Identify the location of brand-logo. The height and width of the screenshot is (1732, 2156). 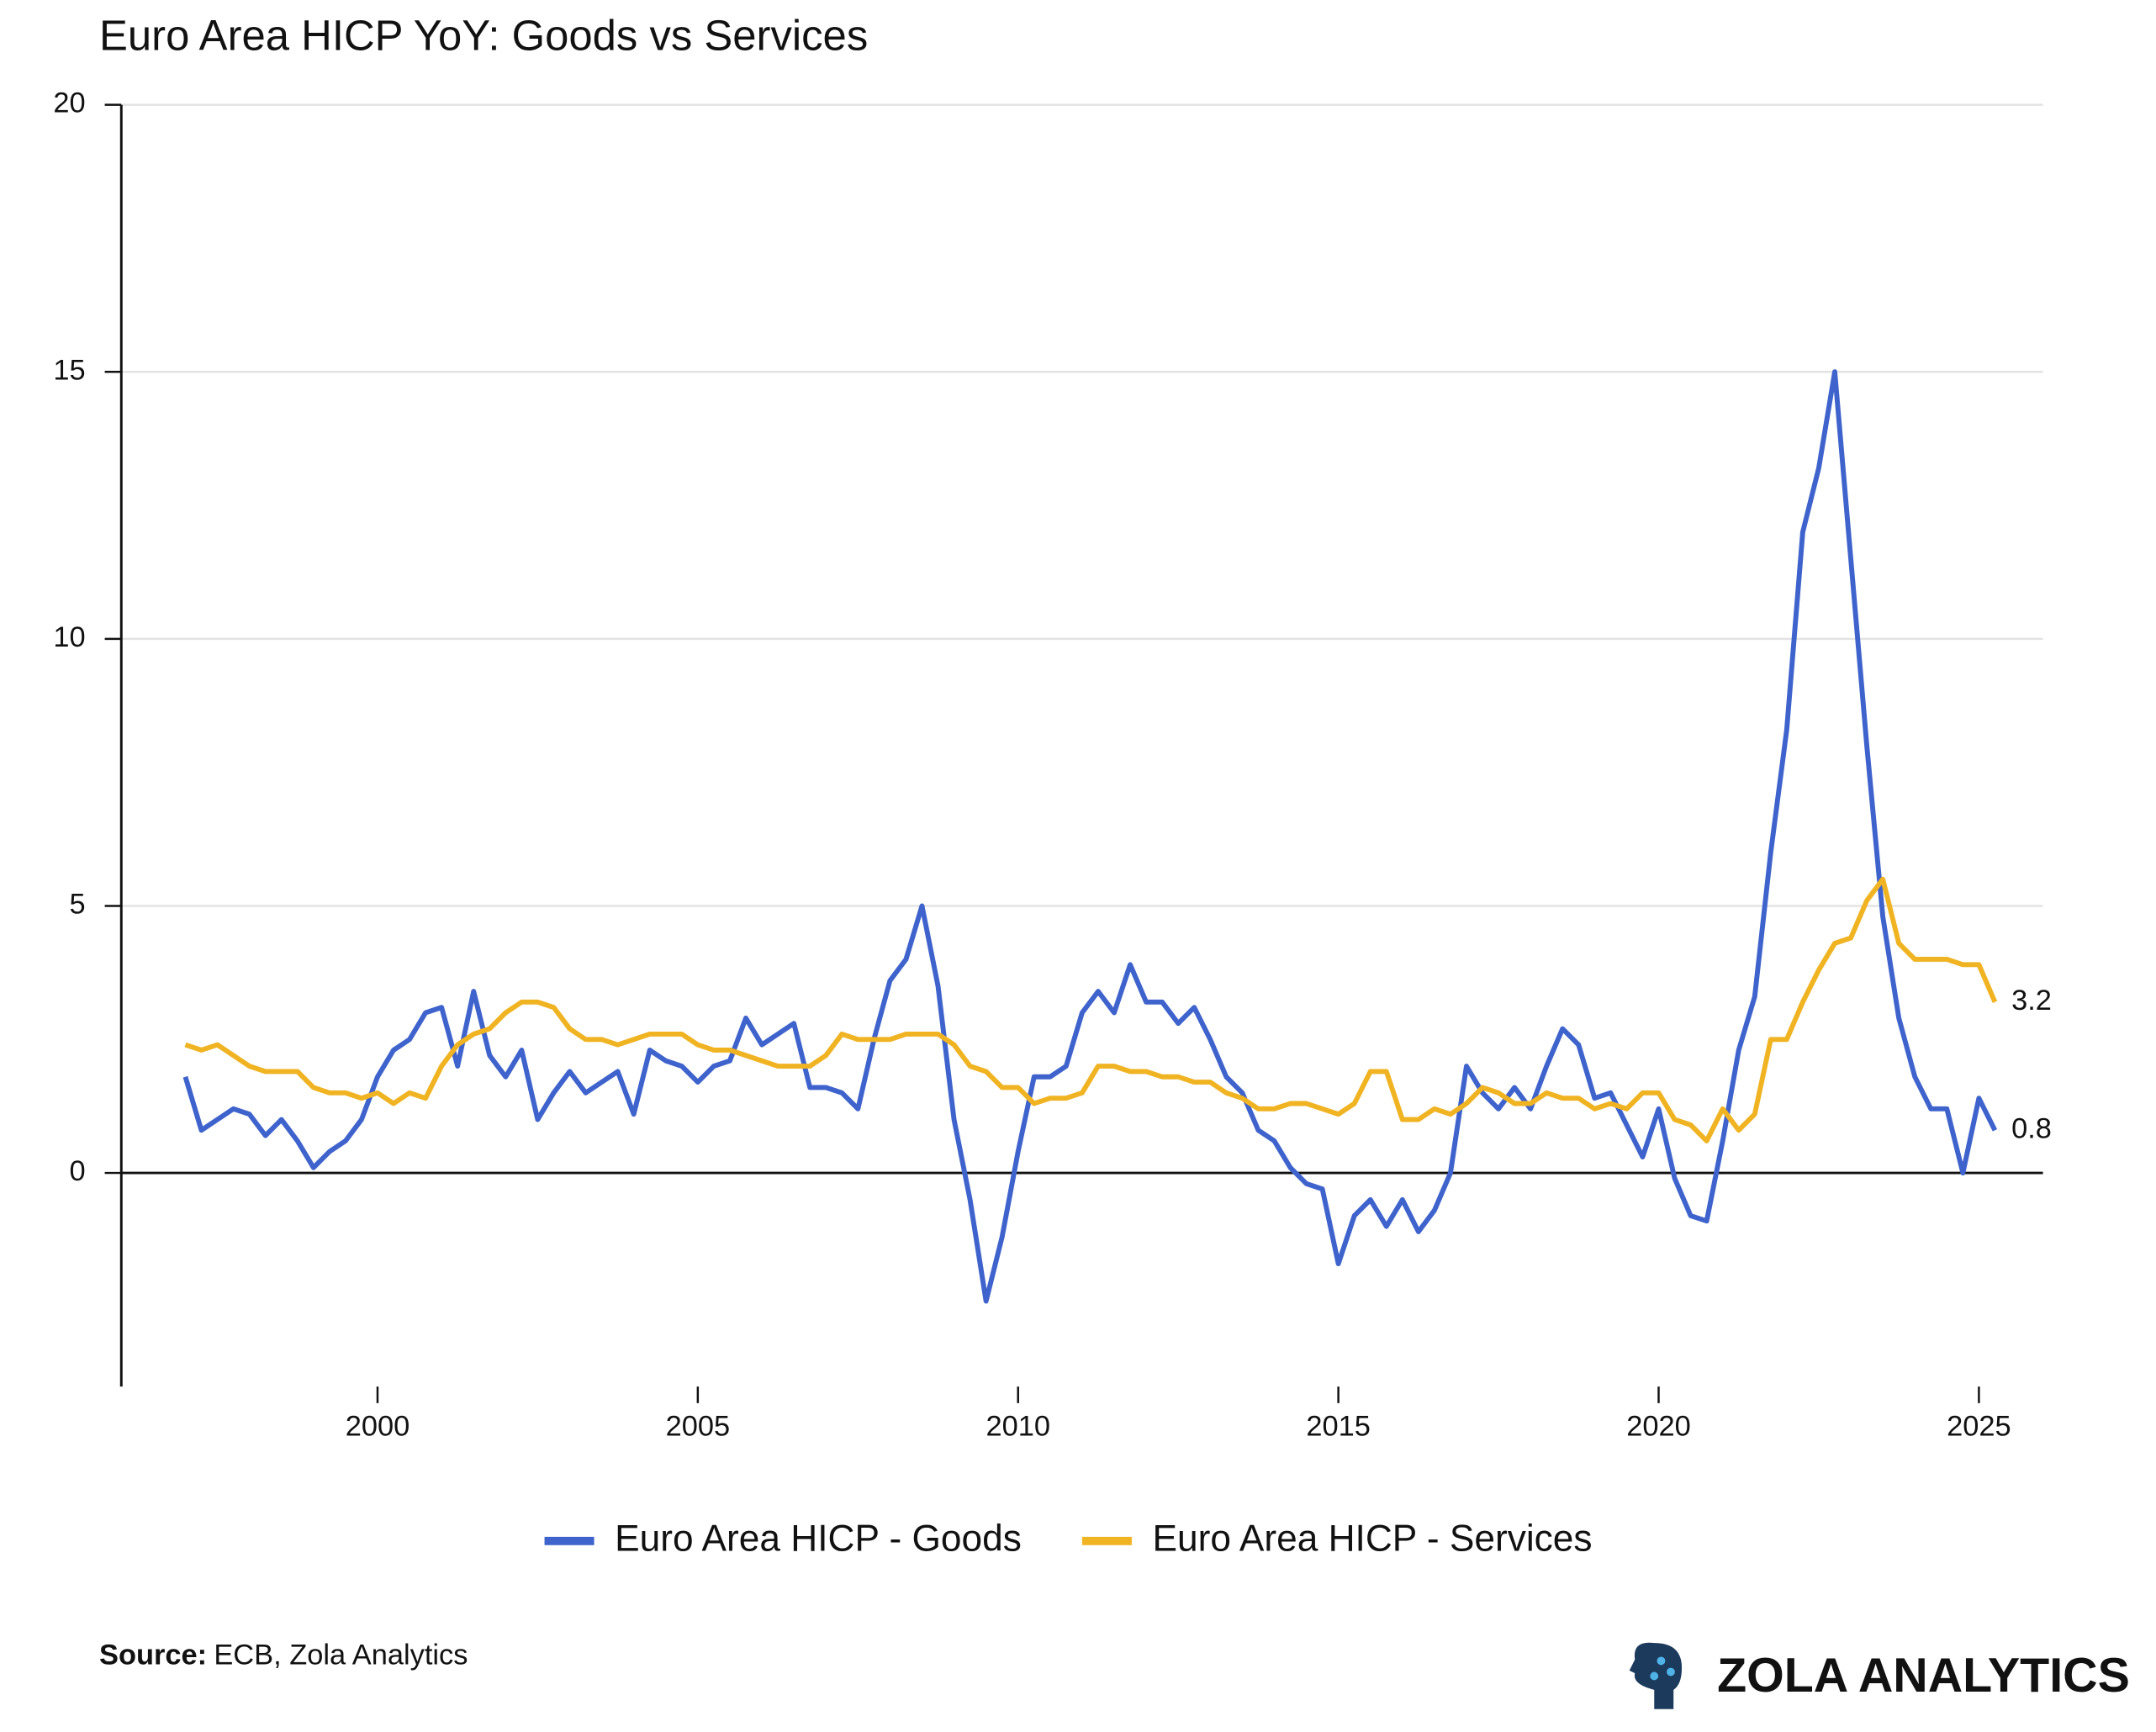
(1656, 1675).